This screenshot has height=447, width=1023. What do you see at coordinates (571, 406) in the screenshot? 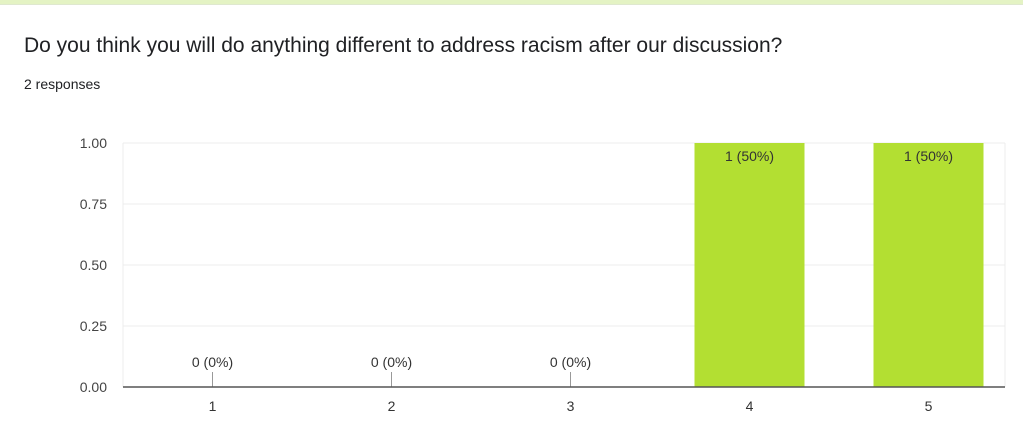
I see `x-tick-label: 3` at bounding box center [571, 406].